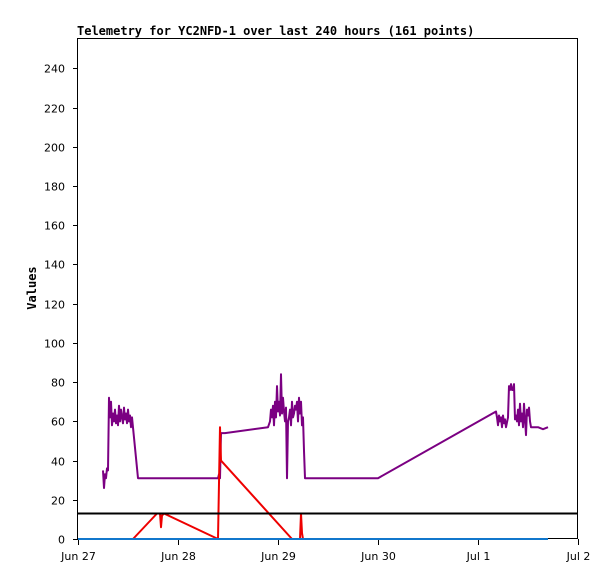 This screenshot has width=615, height=579. I want to click on y-tick-label: 100, so click(54, 344).